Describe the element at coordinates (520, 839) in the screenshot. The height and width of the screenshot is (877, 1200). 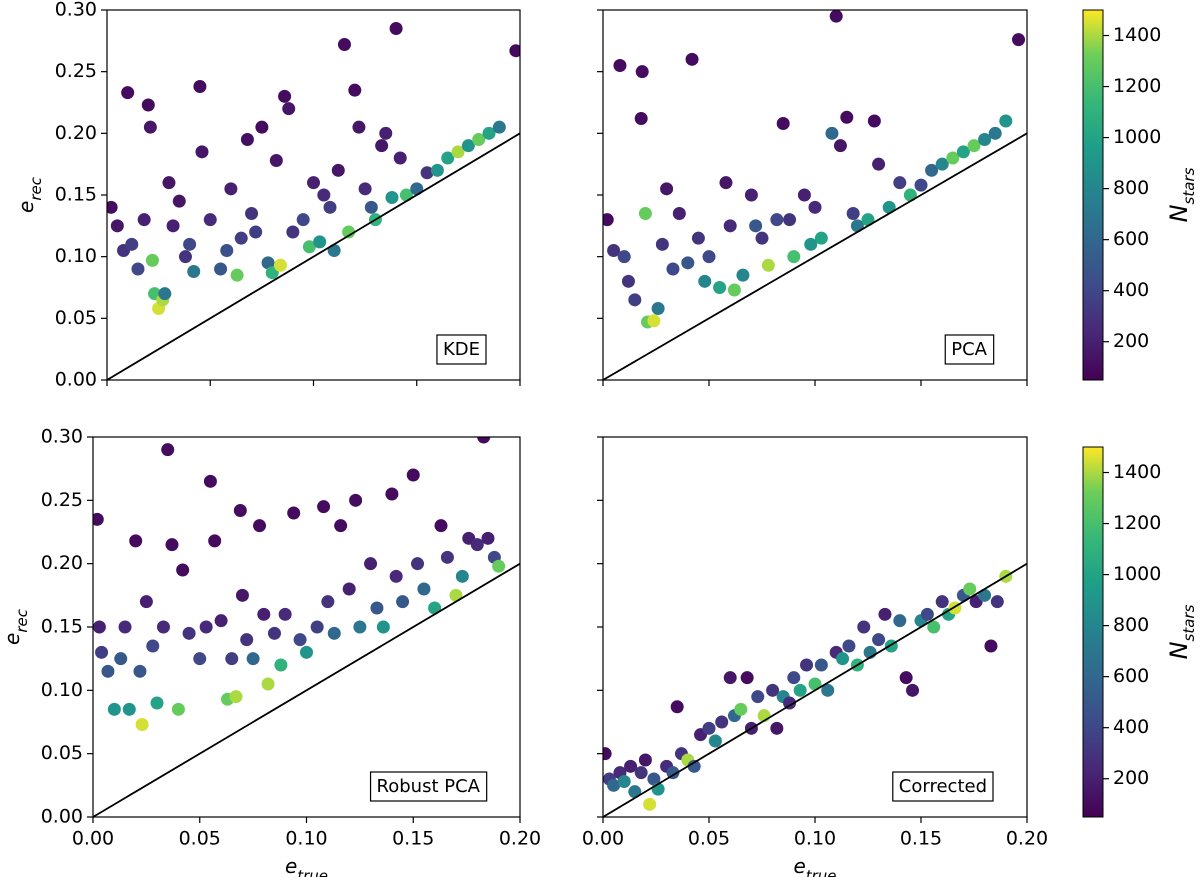
I see `x-tick-label: 0.20` at that location.